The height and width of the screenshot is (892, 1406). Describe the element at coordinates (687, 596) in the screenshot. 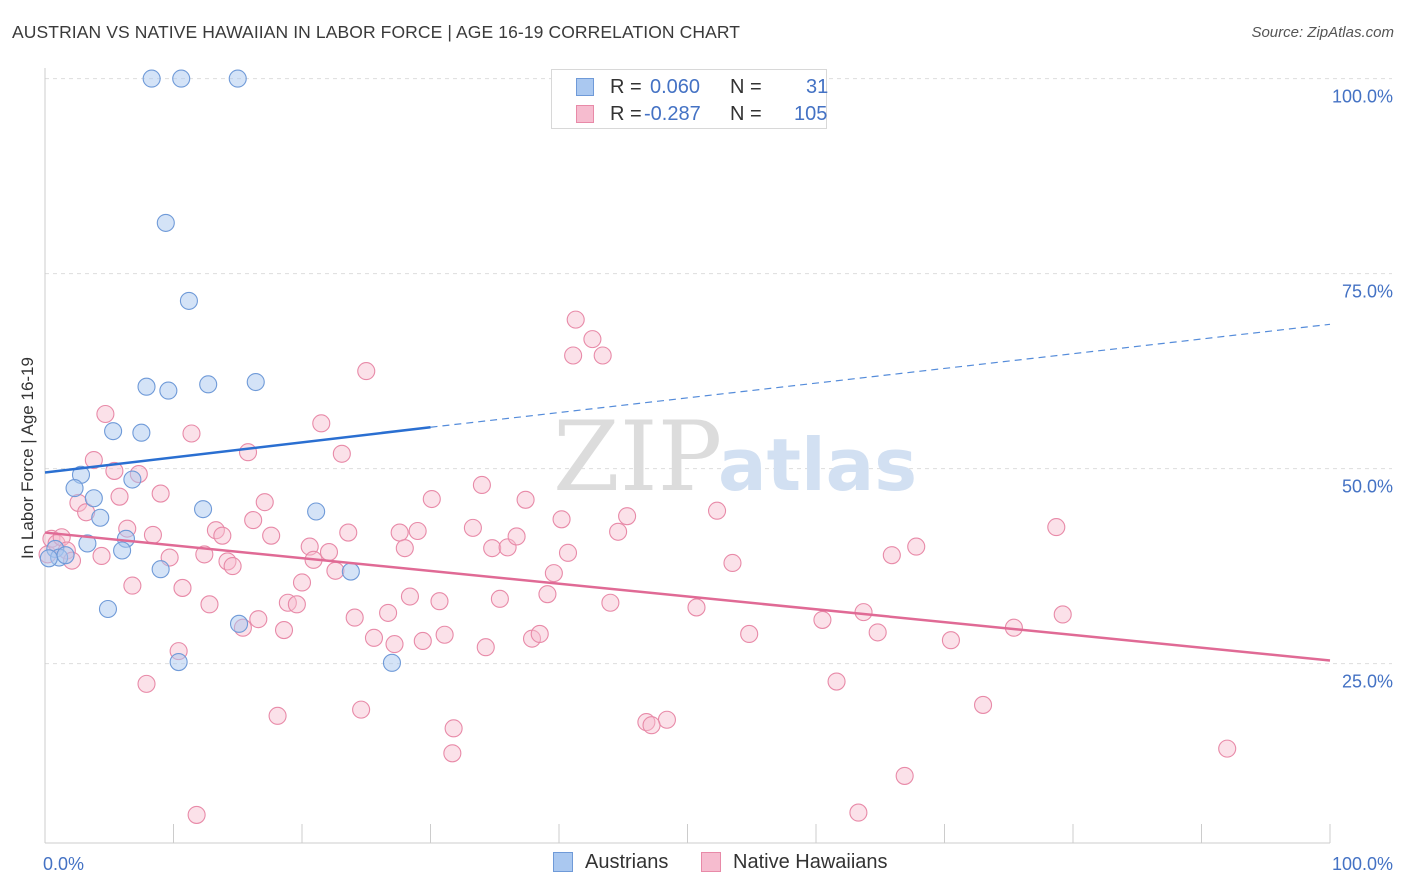

I see `native-hawaiians-trend-line` at that location.